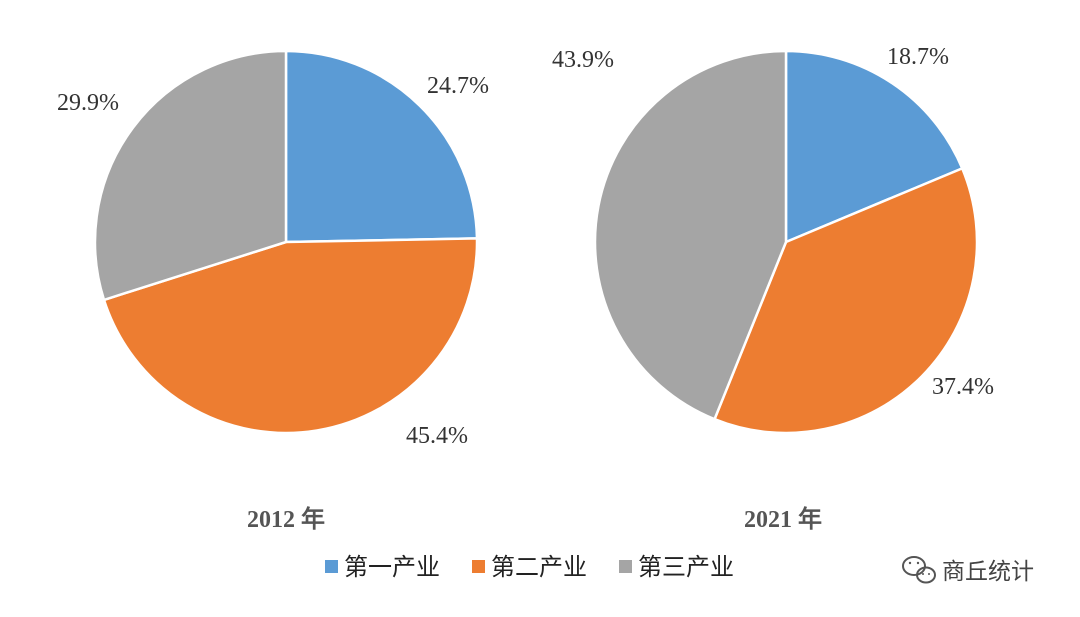  What do you see at coordinates (190, 175) in the screenshot?
I see `pie-2012-slice-tertiary` at bounding box center [190, 175].